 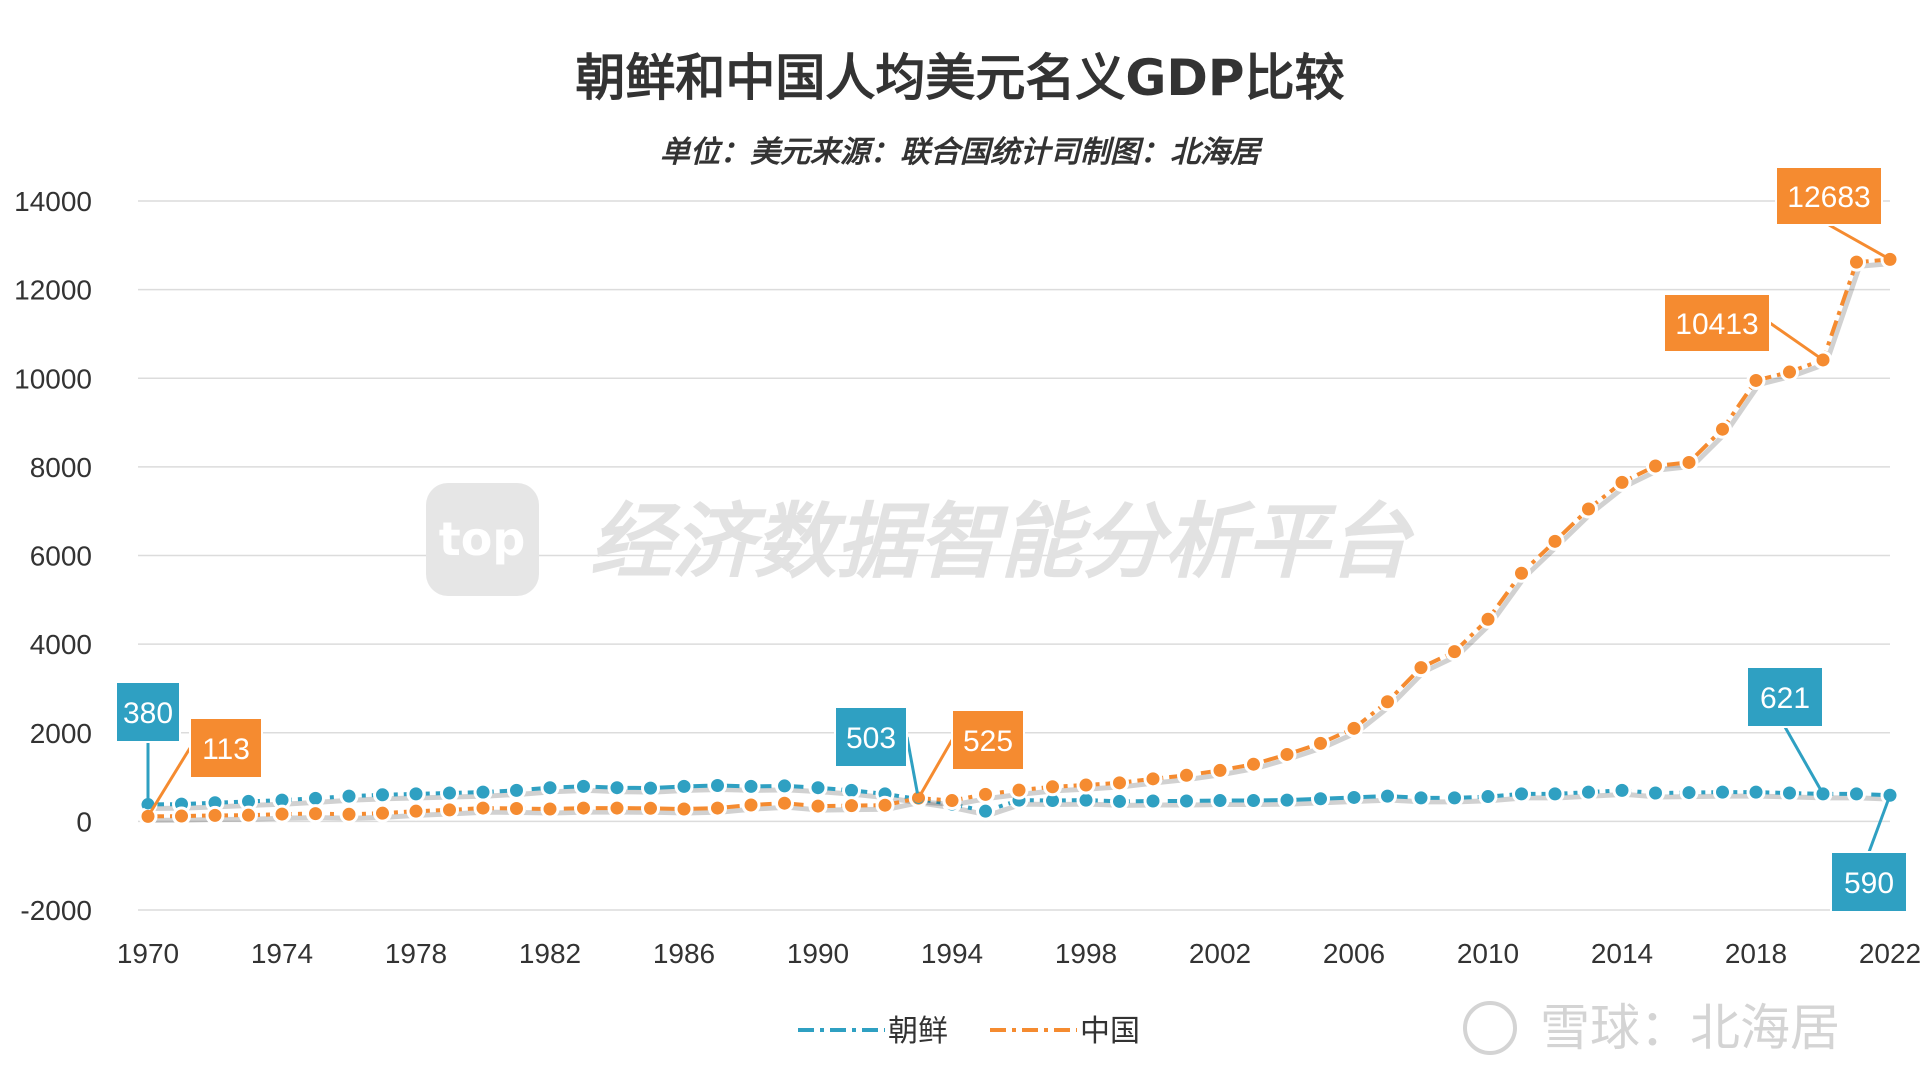 I want to click on legend-item-china: 中国, so click(x=1065, y=1031).